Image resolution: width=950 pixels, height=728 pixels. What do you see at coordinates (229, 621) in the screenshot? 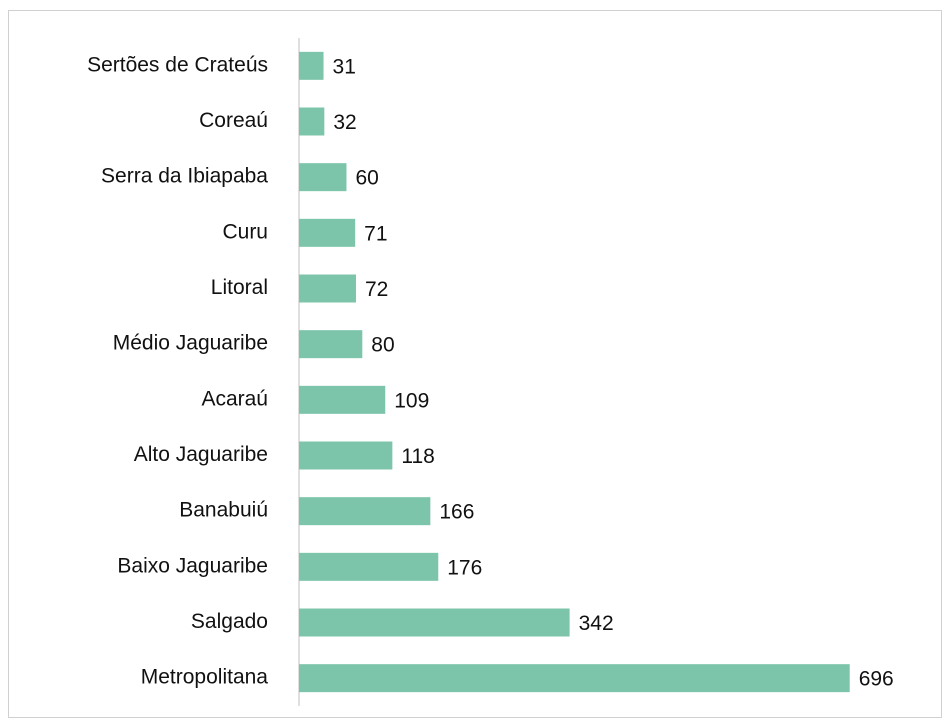
I see `y-tick-label: Salgado` at bounding box center [229, 621].